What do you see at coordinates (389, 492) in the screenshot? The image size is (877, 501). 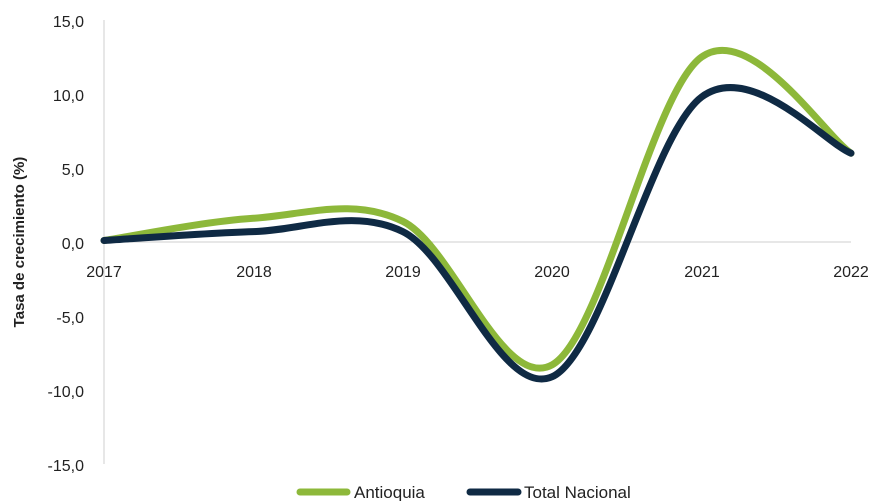 I see `legend-label-antioquia: Antioquia` at bounding box center [389, 492].